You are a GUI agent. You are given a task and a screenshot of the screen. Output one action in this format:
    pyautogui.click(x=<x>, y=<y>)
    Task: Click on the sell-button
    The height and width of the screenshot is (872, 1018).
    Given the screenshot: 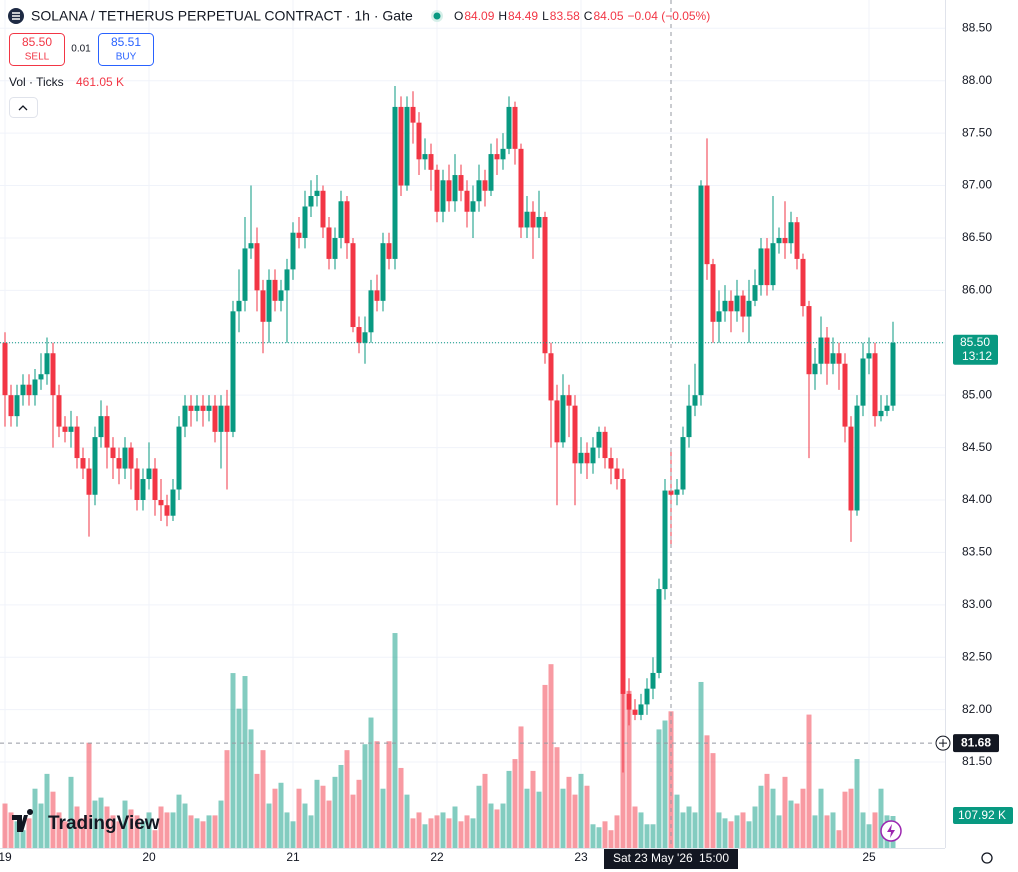 What is the action you would take?
    pyautogui.click(x=37, y=49)
    